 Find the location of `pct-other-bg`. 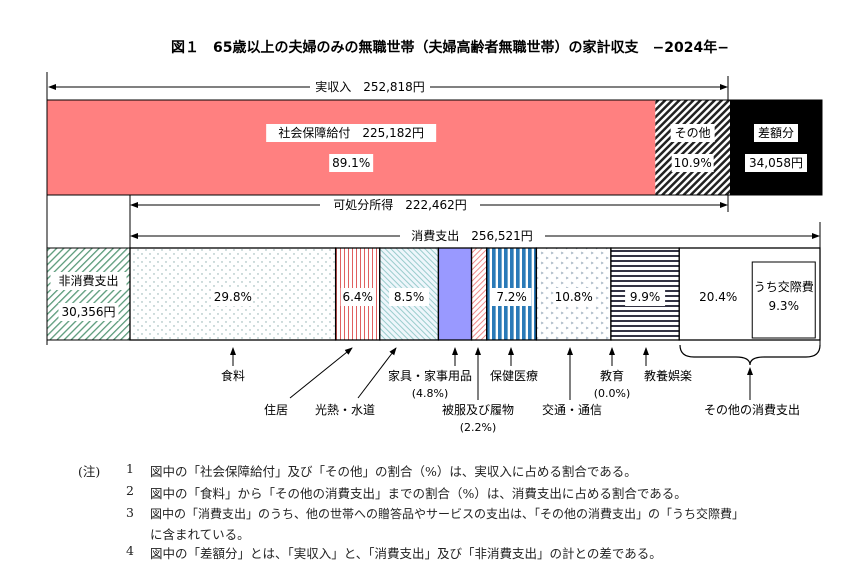

pct-other-bg is located at coordinates (718, 297).